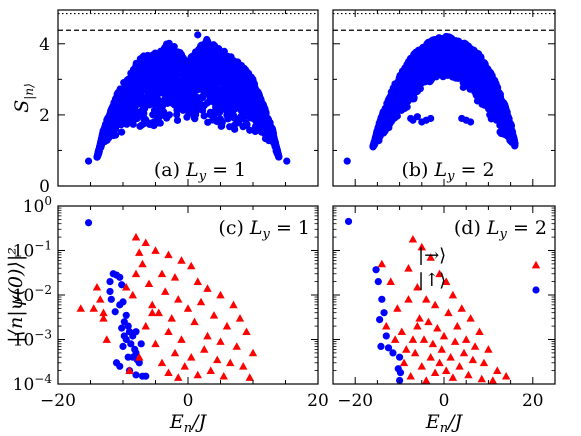 The image size is (581, 436). Describe the element at coordinates (444, 423) in the screenshot. I see `xlabel-d: En/J` at that location.